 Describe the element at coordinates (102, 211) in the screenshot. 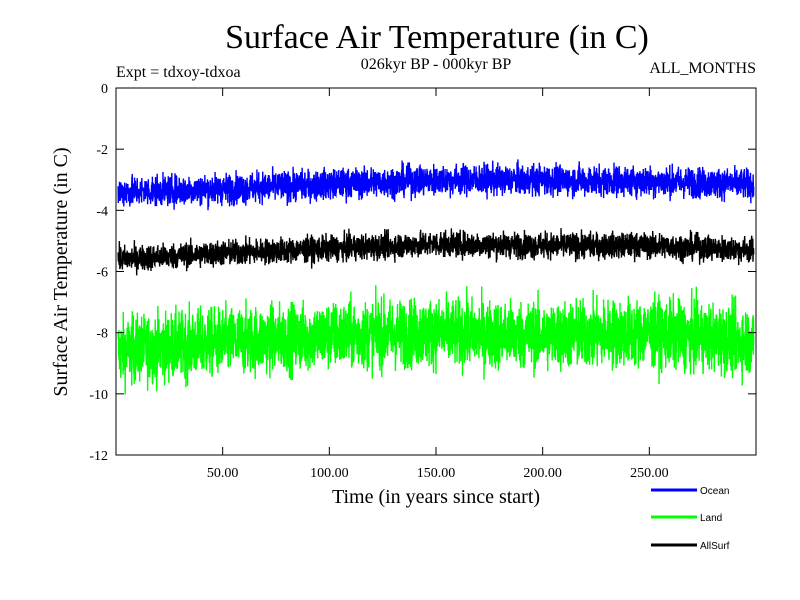

I see `y-tick-label: -4` at that location.